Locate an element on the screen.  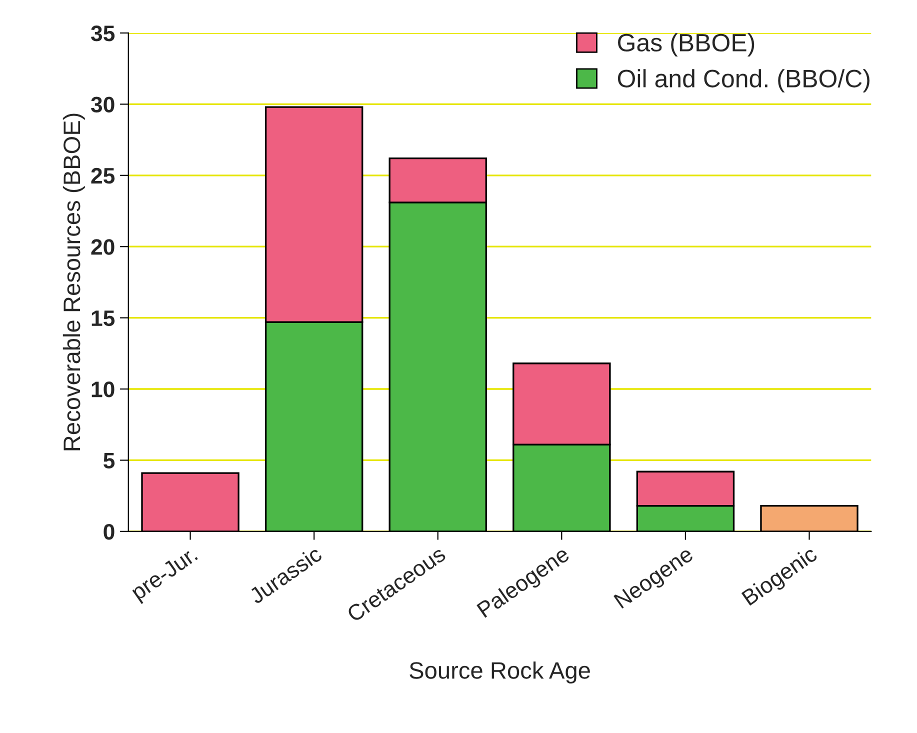
y-tick-label: 15 is located at coordinates (103, 318).